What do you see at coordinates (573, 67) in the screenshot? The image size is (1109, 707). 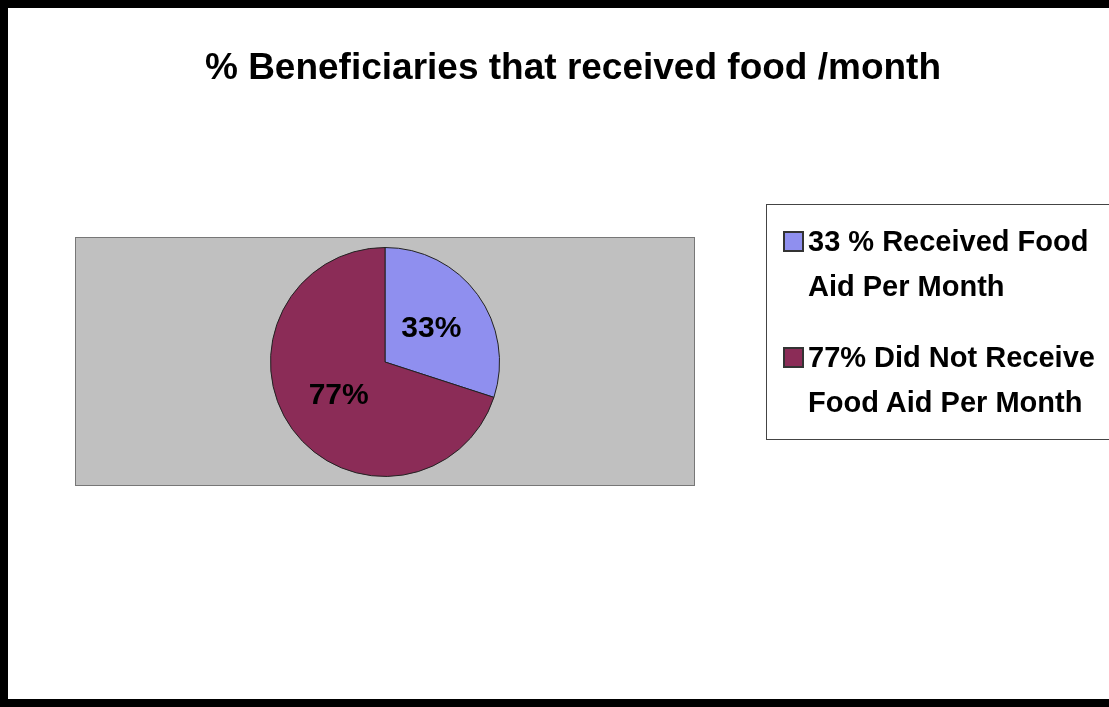 I see `chart-title: % Beneficiaries that received food /month` at bounding box center [573, 67].